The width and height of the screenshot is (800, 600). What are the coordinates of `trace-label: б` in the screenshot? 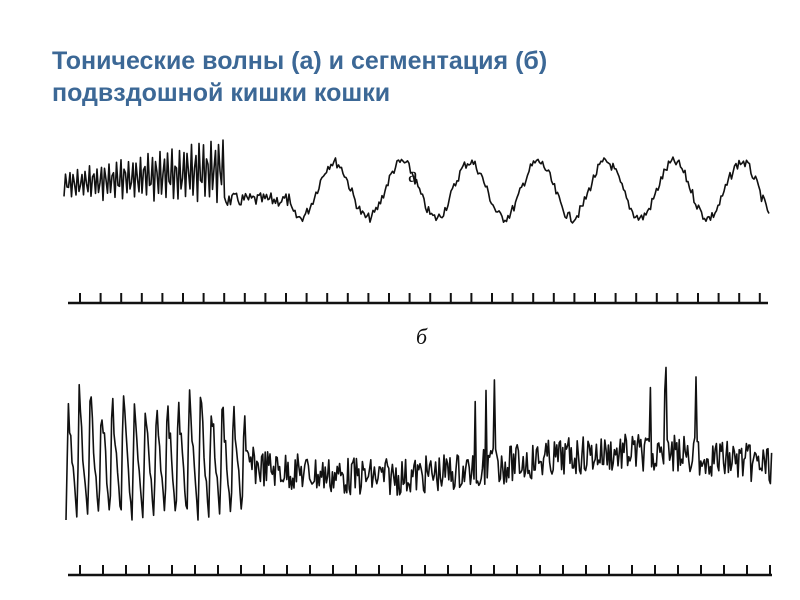 It's located at (422, 336).